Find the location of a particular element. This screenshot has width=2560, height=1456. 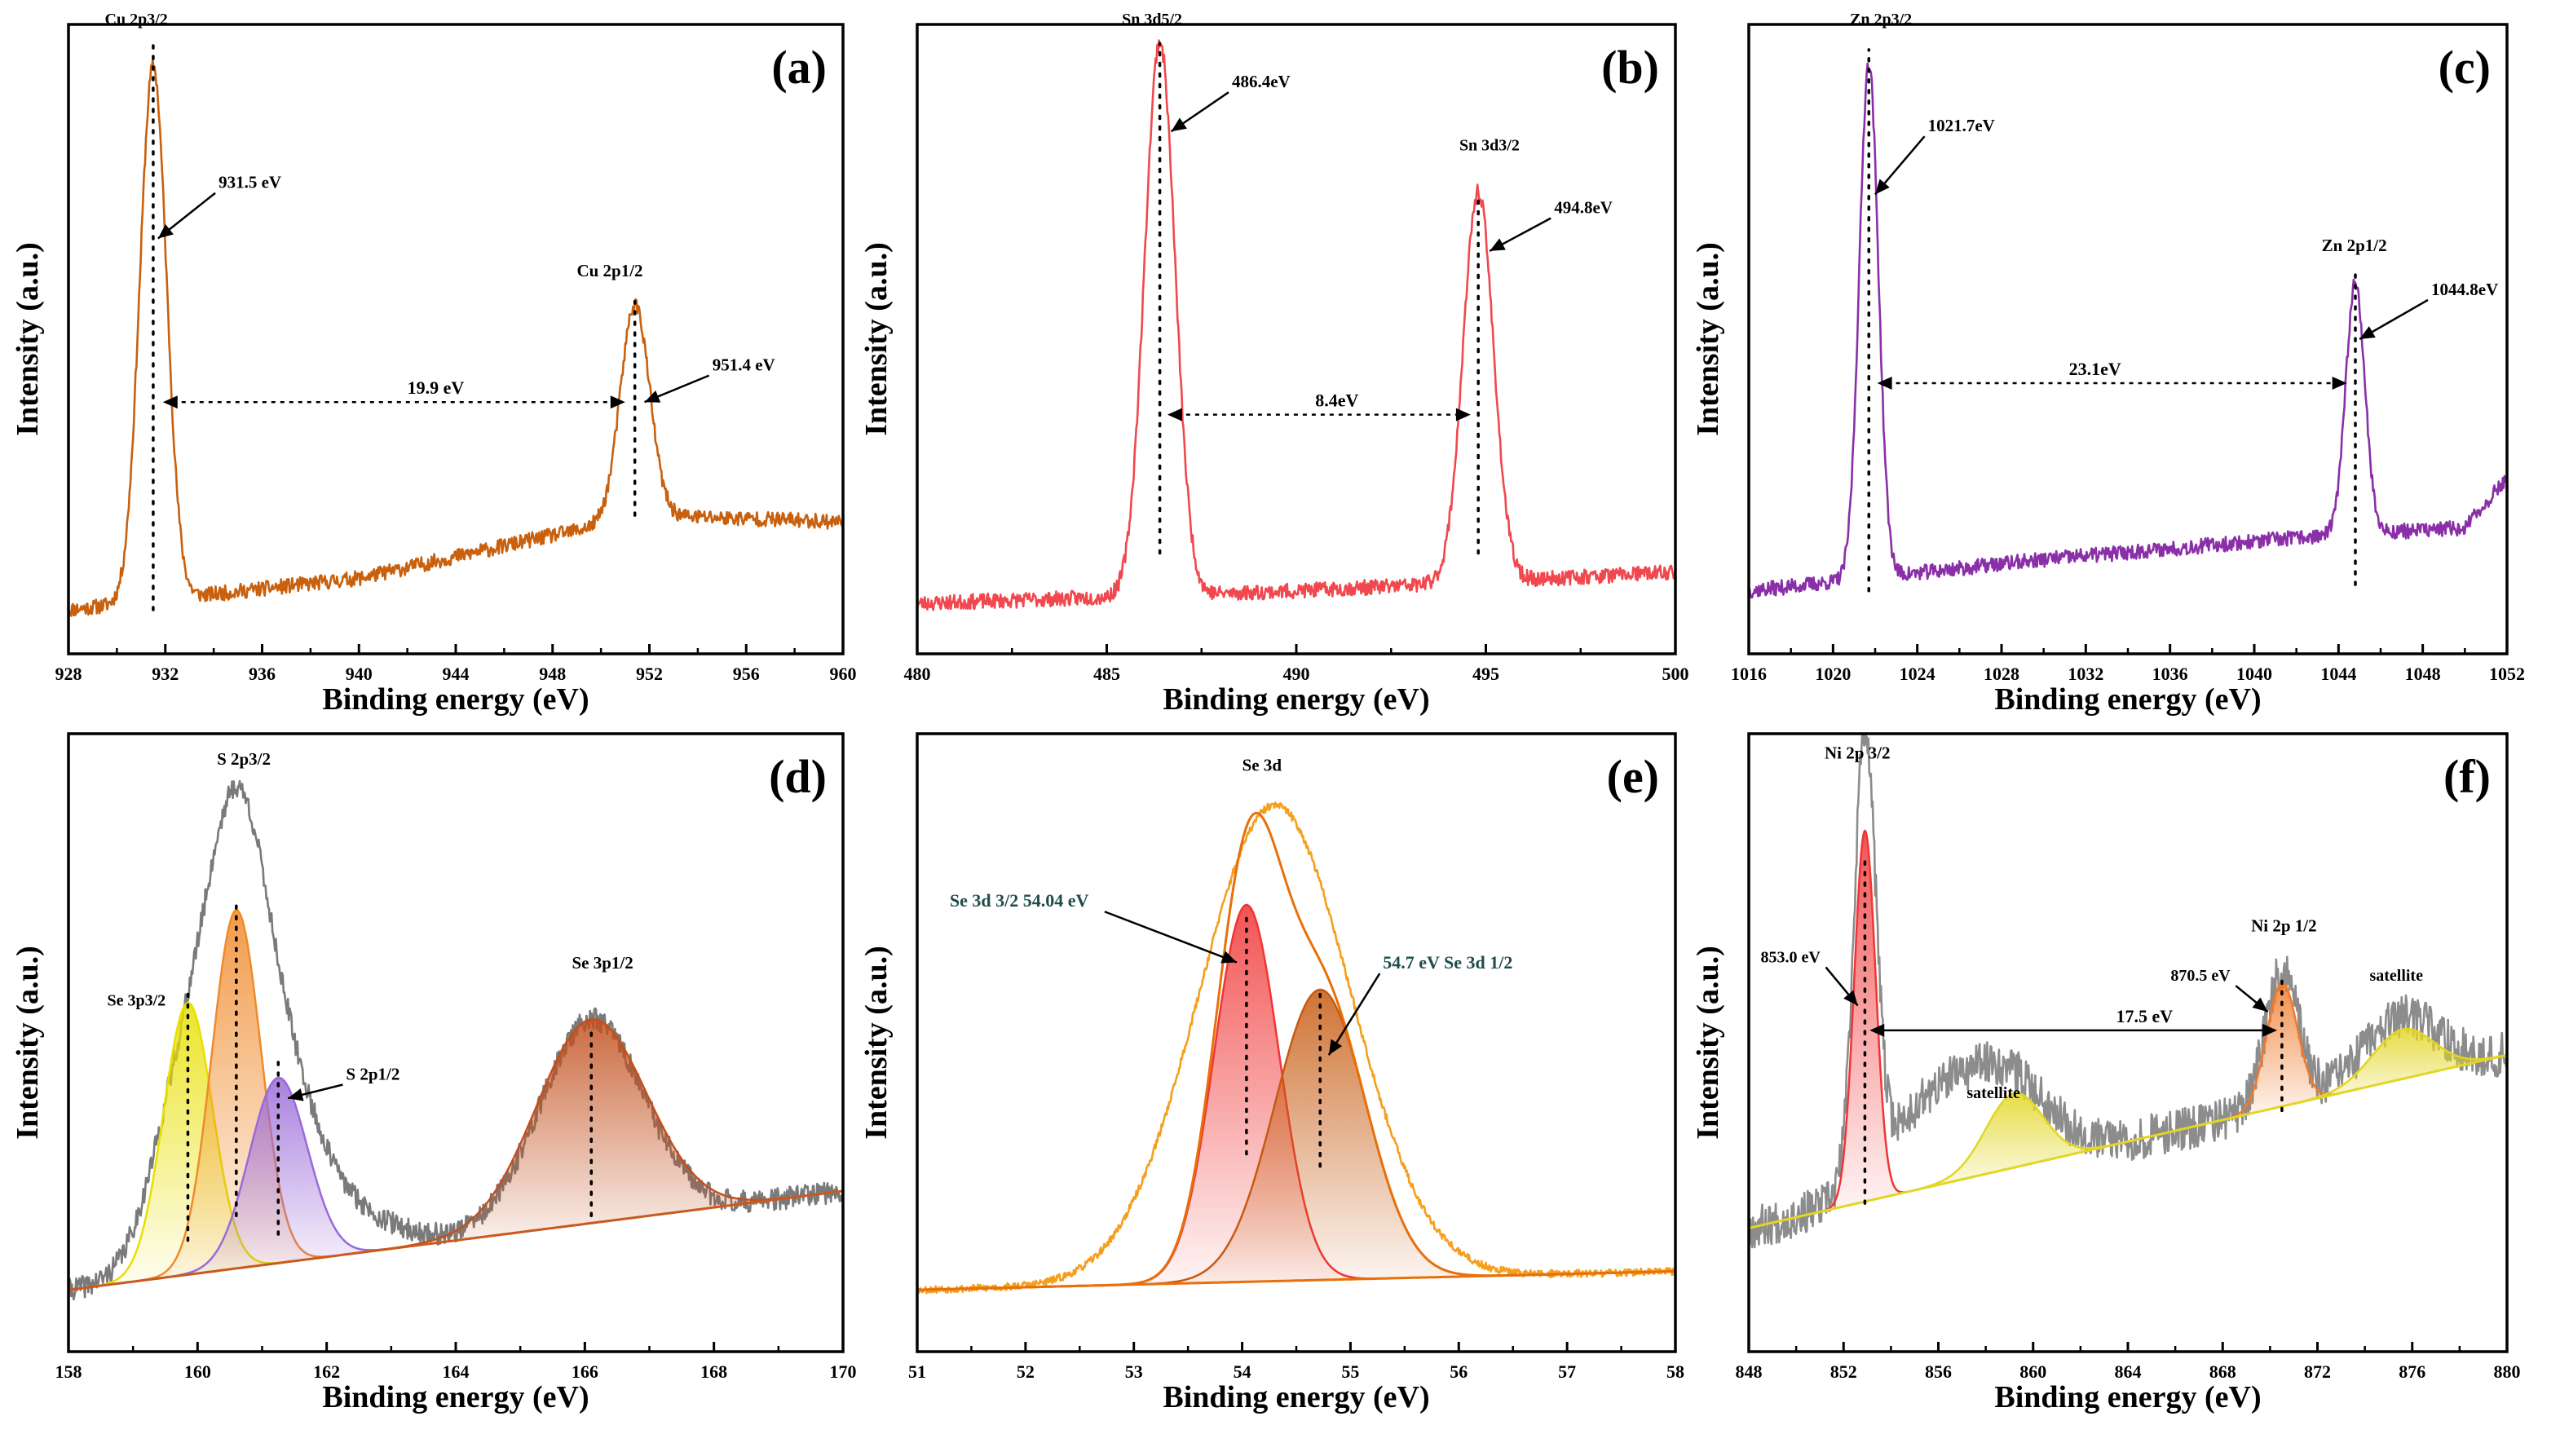

panel-label: (d) is located at coordinates (798, 777).